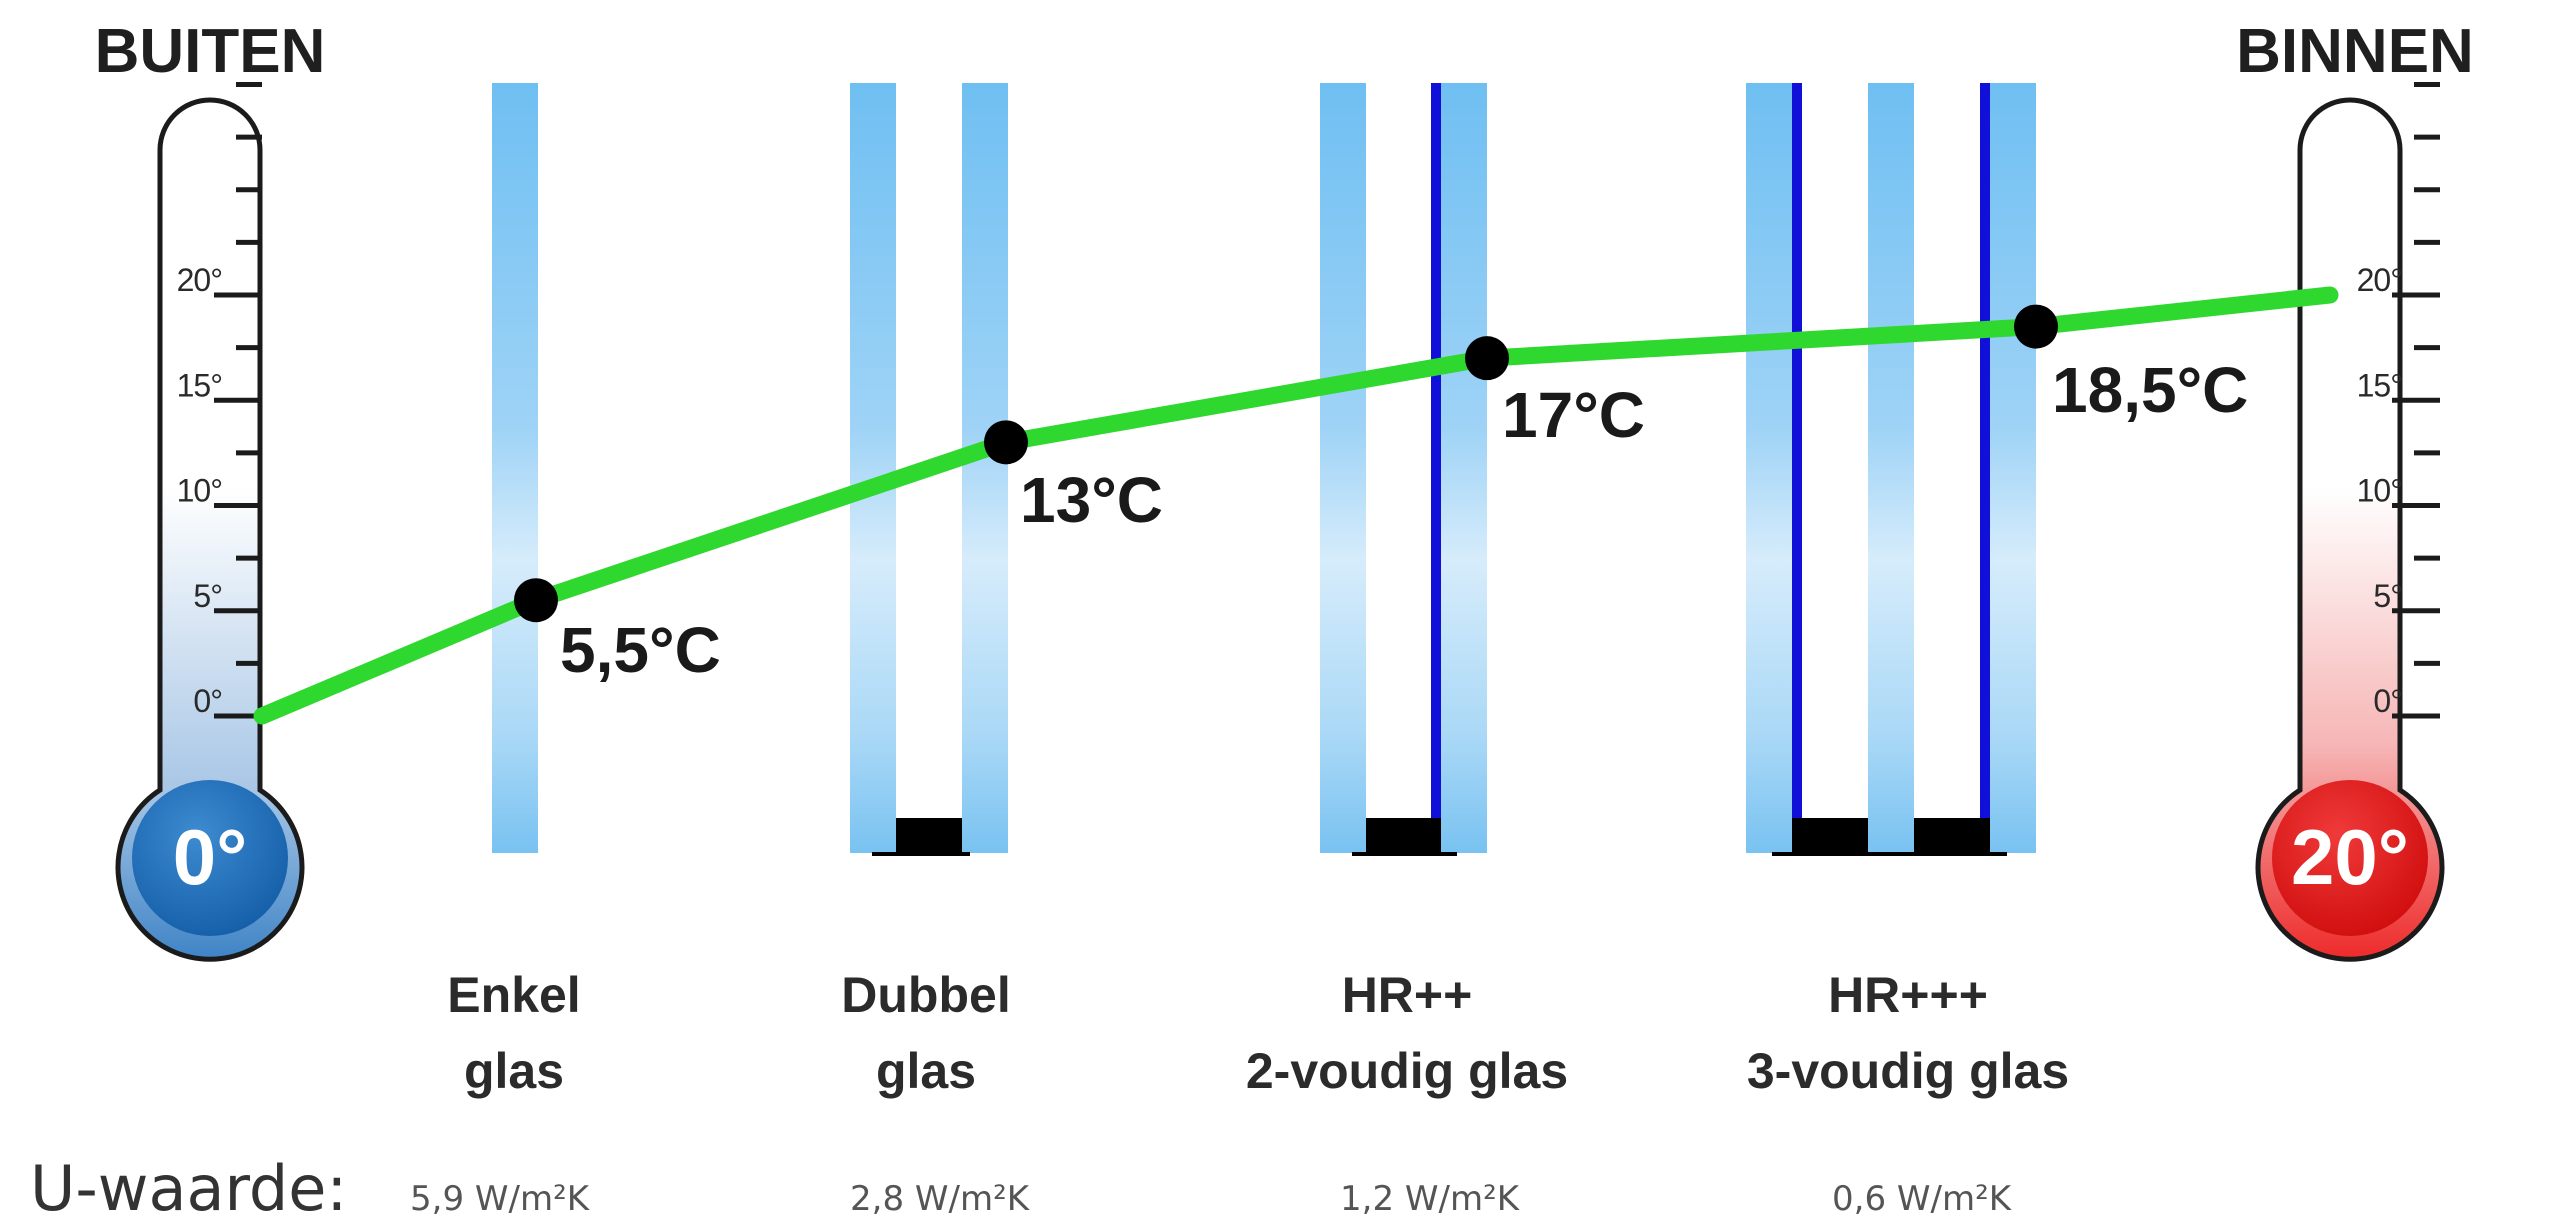 This screenshot has width=2561, height=1218. What do you see at coordinates (1922, 1198) in the screenshot?
I see `u-value-hr3: 0,6 W/m²K` at bounding box center [1922, 1198].